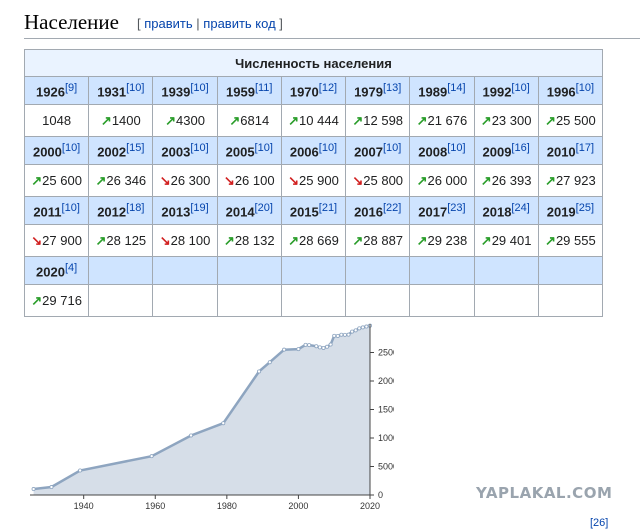 The image size is (640, 529). What do you see at coordinates (497, 152) in the screenshot?
I see `year-label: 2009` at bounding box center [497, 152].